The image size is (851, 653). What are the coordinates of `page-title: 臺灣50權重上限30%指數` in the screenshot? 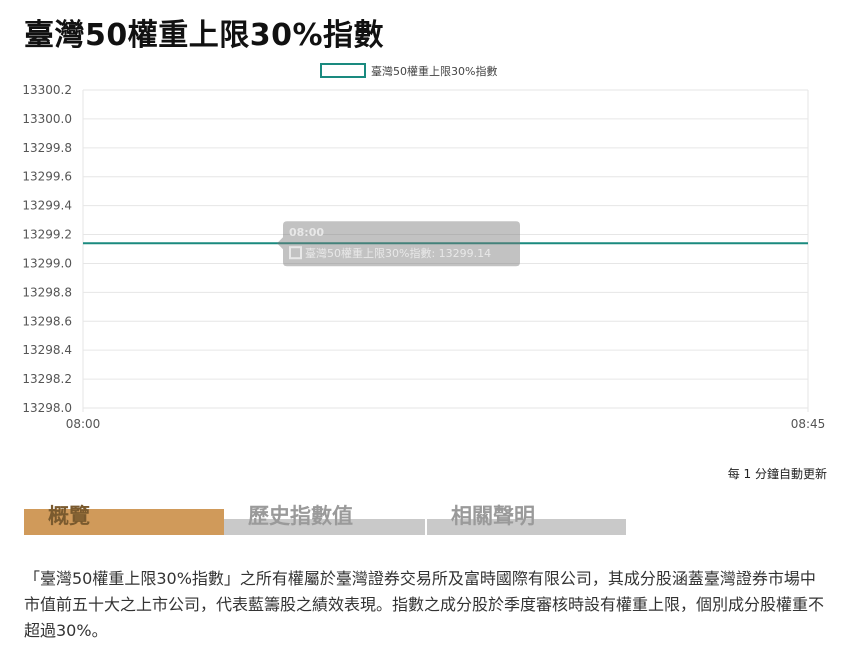 It's located at (204, 35).